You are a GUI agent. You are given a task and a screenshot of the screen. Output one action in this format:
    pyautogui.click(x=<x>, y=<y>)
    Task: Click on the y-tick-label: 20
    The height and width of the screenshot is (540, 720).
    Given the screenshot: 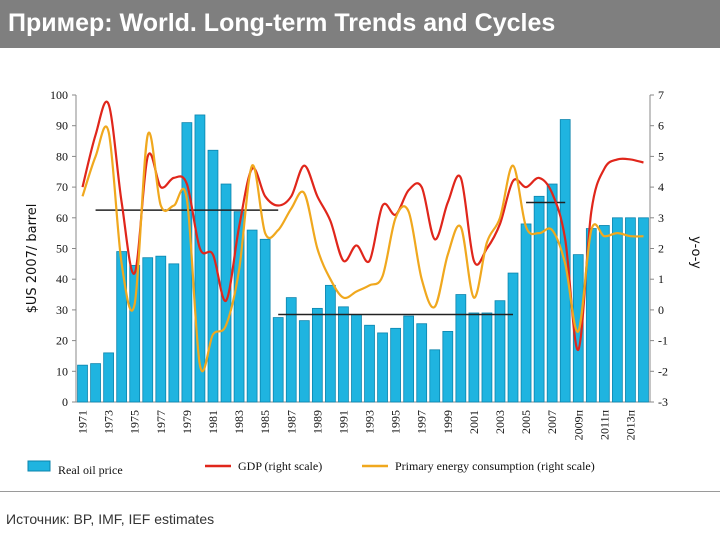 What is the action you would take?
    pyautogui.click(x=62, y=341)
    